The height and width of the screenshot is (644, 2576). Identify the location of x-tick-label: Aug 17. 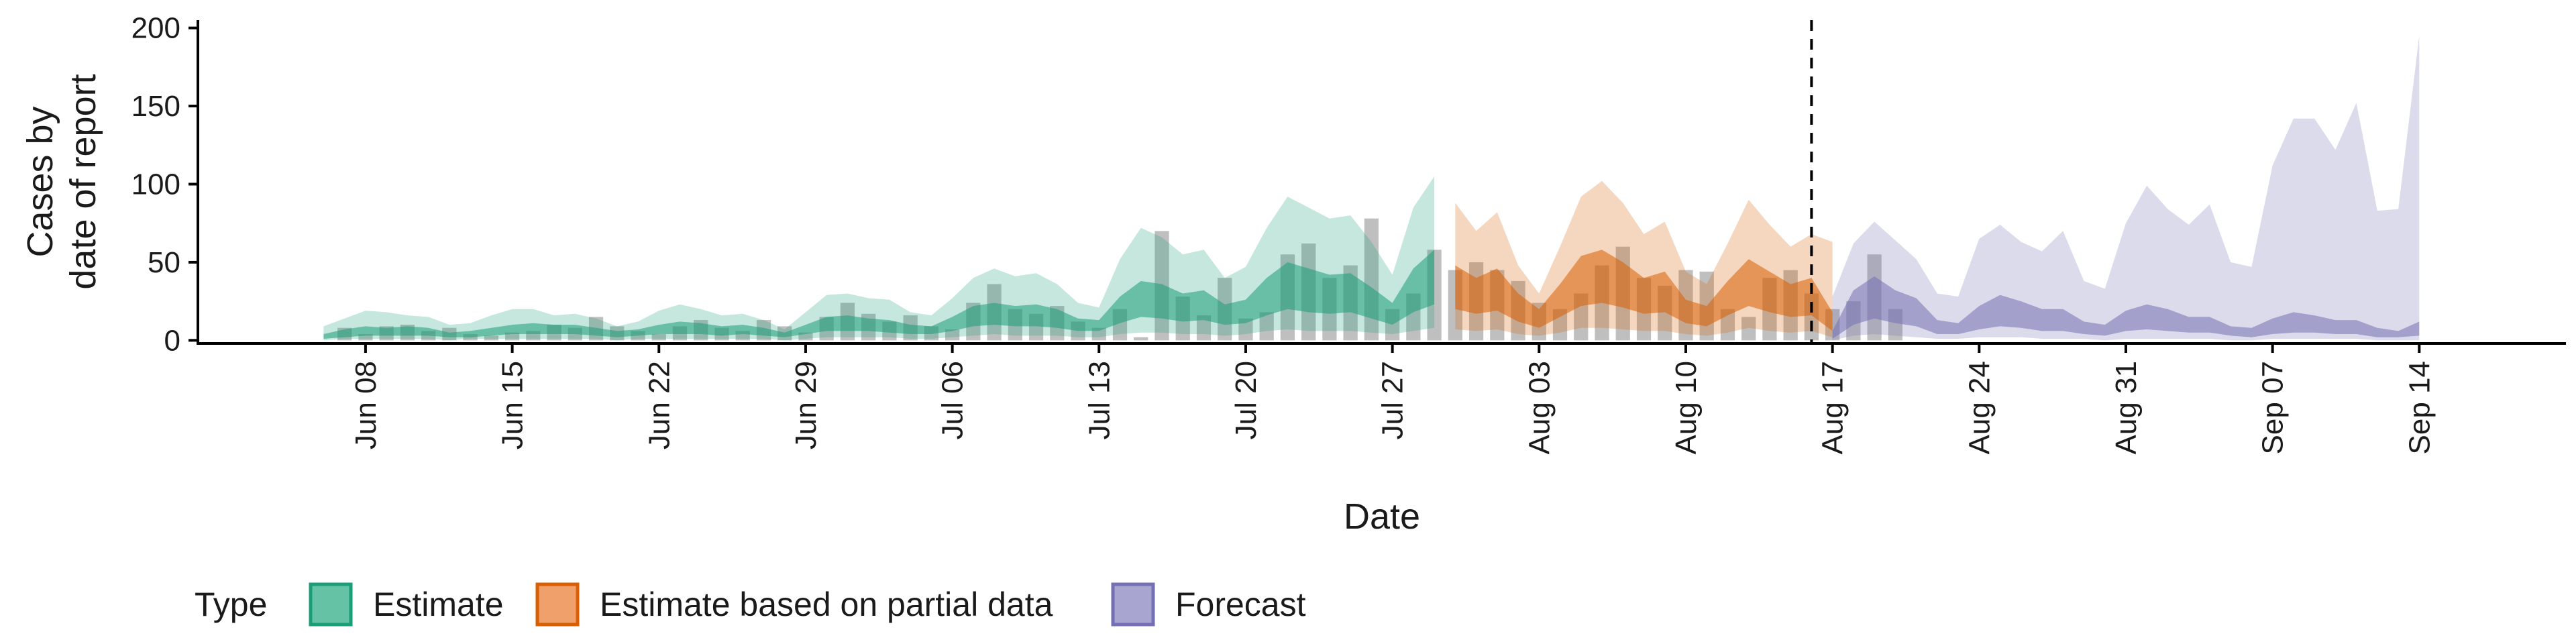
(1833, 407).